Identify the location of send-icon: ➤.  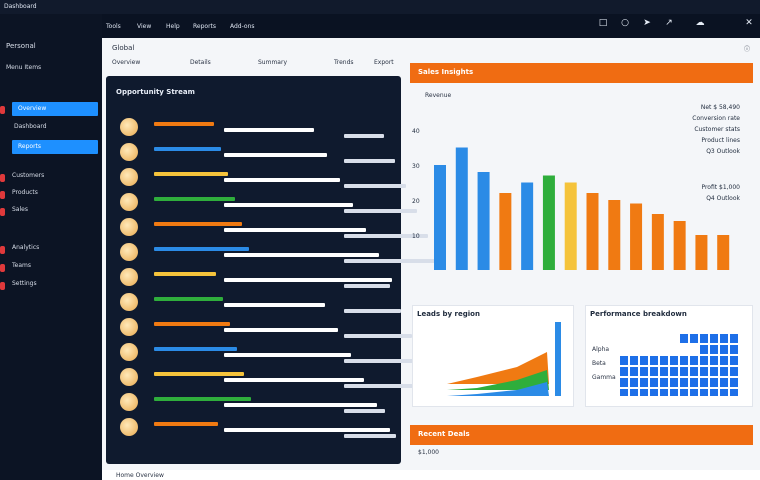
(647, 23).